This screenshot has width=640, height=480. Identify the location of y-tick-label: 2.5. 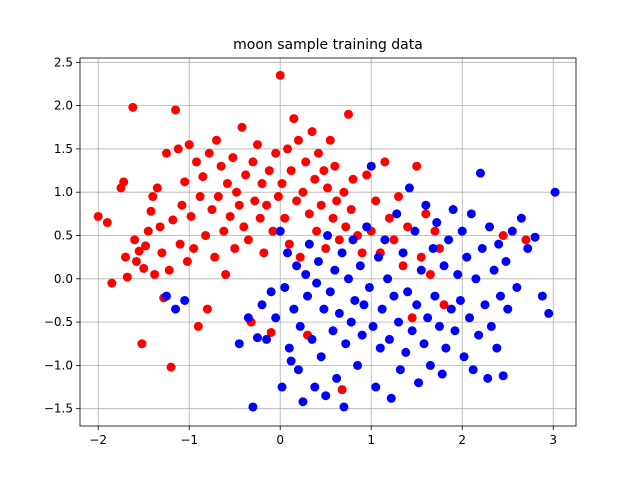
(63, 62).